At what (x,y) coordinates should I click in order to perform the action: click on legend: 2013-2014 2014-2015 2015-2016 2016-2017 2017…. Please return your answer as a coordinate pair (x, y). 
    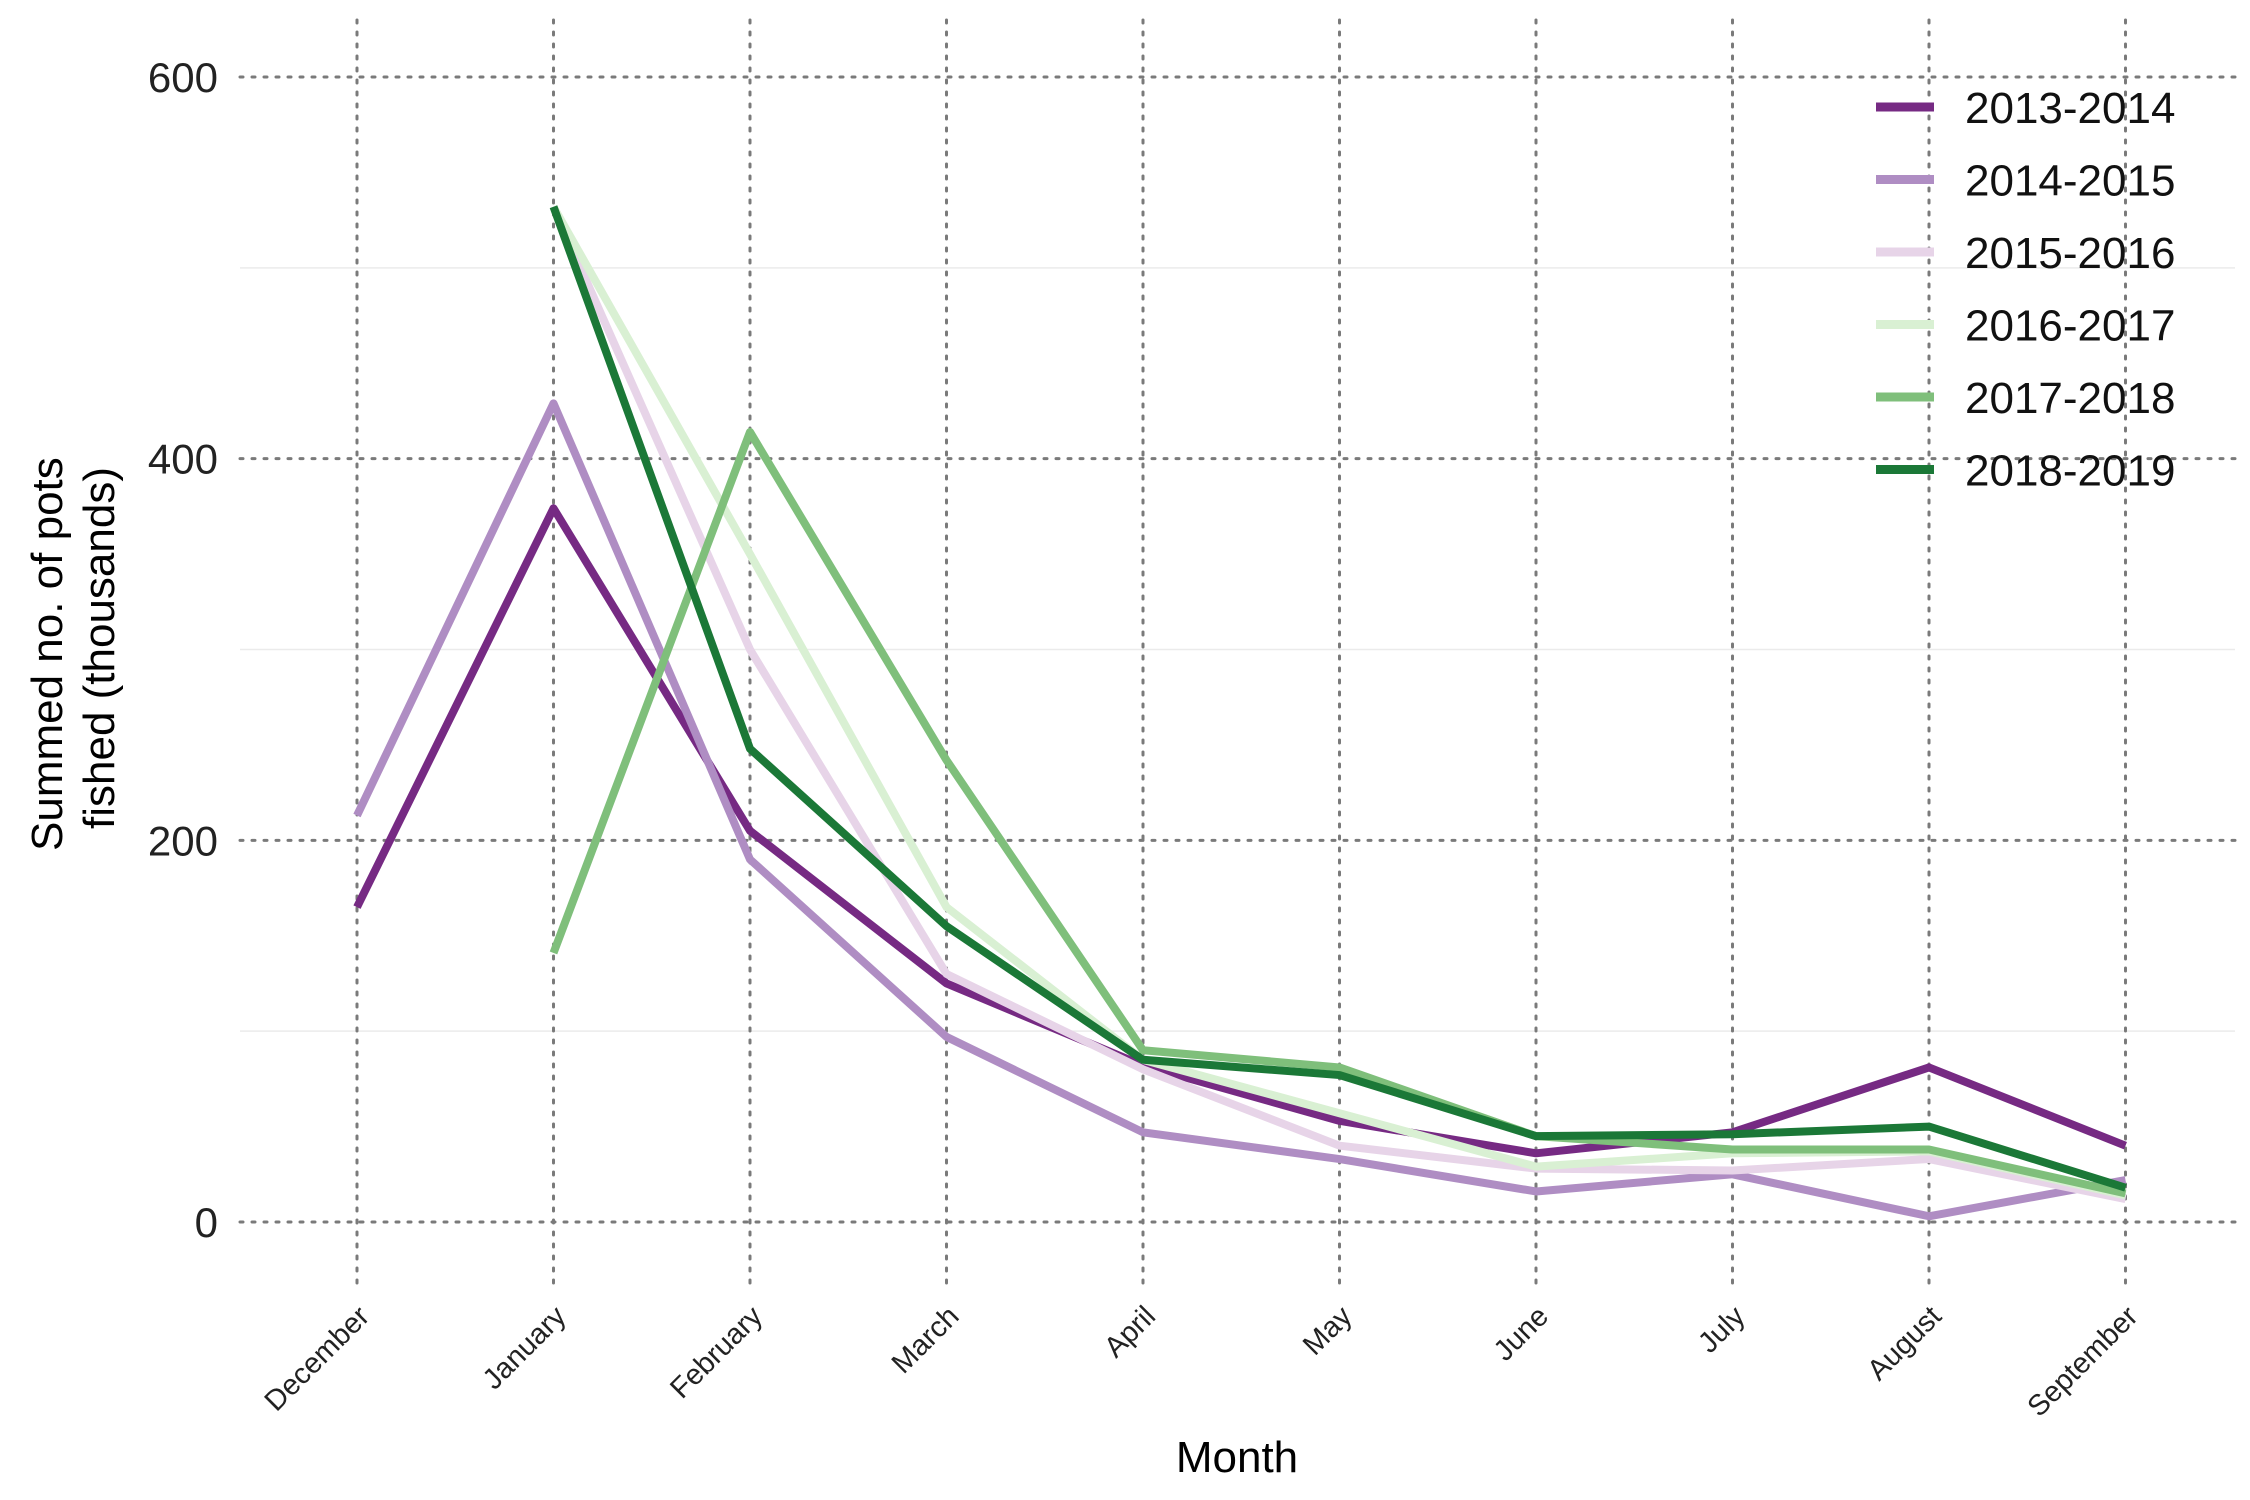
    Looking at the image, I should click on (2025, 290).